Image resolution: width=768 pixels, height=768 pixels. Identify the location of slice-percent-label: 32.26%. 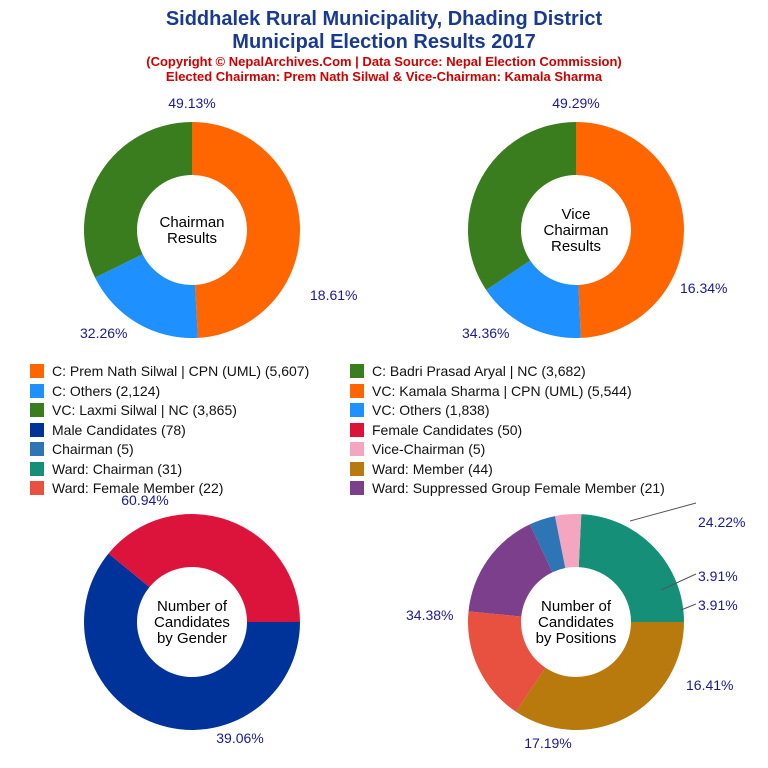
(103, 333).